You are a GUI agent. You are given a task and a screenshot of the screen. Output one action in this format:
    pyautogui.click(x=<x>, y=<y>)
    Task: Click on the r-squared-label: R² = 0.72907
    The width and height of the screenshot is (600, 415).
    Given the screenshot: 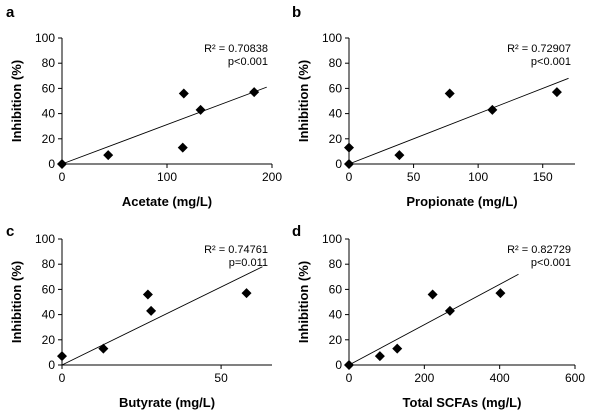 What is the action you would take?
    pyautogui.click(x=539, y=49)
    